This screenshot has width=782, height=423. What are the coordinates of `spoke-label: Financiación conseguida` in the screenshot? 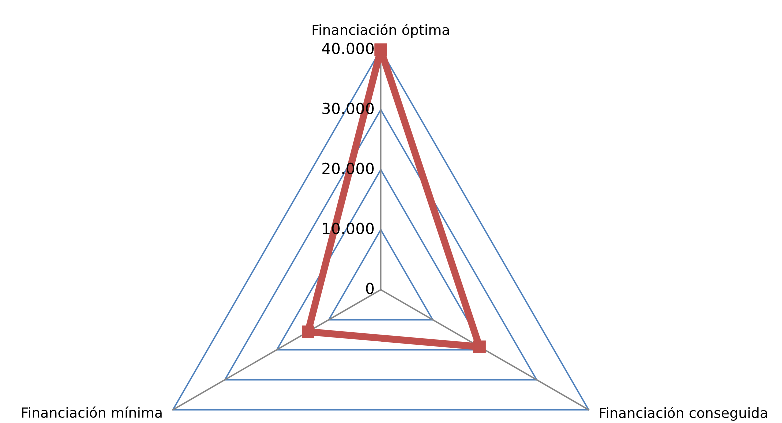 It's located at (684, 414).